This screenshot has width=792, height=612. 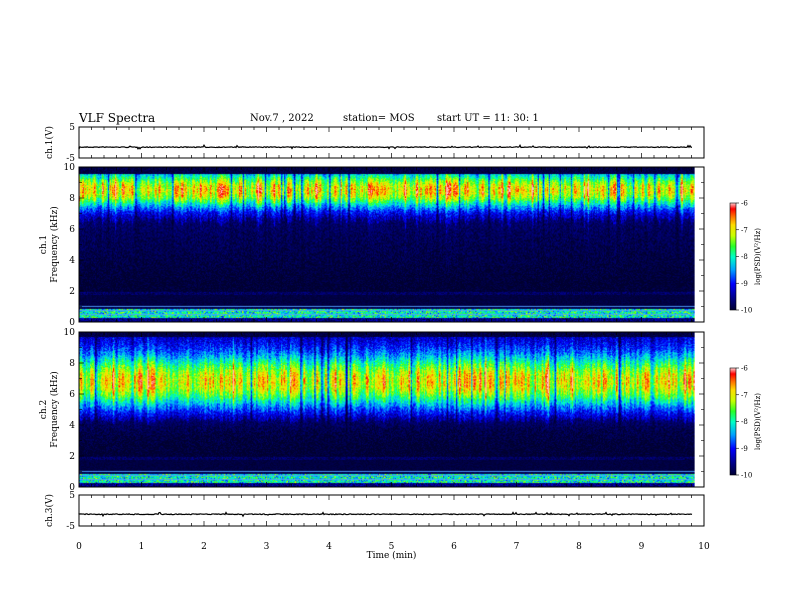 What do you see at coordinates (454, 547) in the screenshot?
I see `x-tick-label: 6` at bounding box center [454, 547].